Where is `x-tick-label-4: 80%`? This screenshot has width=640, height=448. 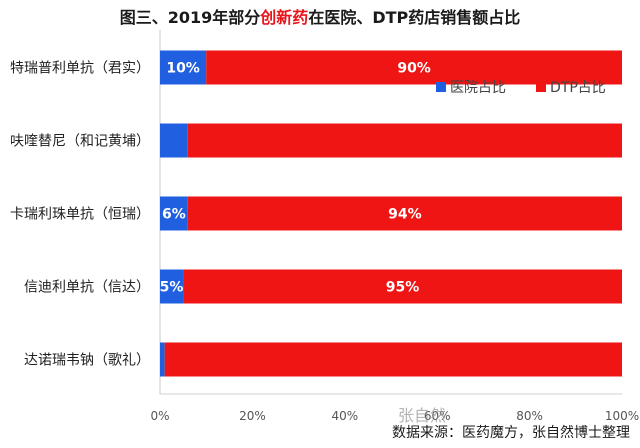 x-tick-label-4: 80% is located at coordinates (529, 416).